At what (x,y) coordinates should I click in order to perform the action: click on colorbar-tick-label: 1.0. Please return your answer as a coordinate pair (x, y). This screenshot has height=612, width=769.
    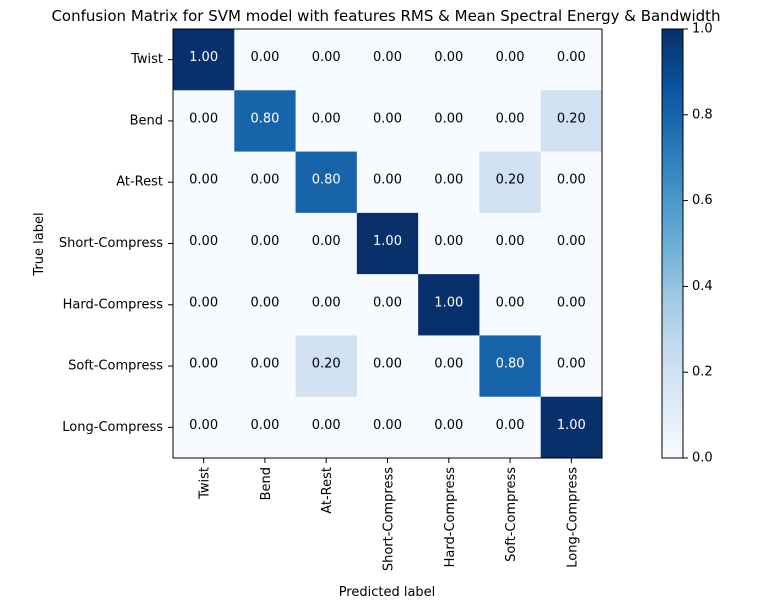
    Looking at the image, I should click on (702, 29).